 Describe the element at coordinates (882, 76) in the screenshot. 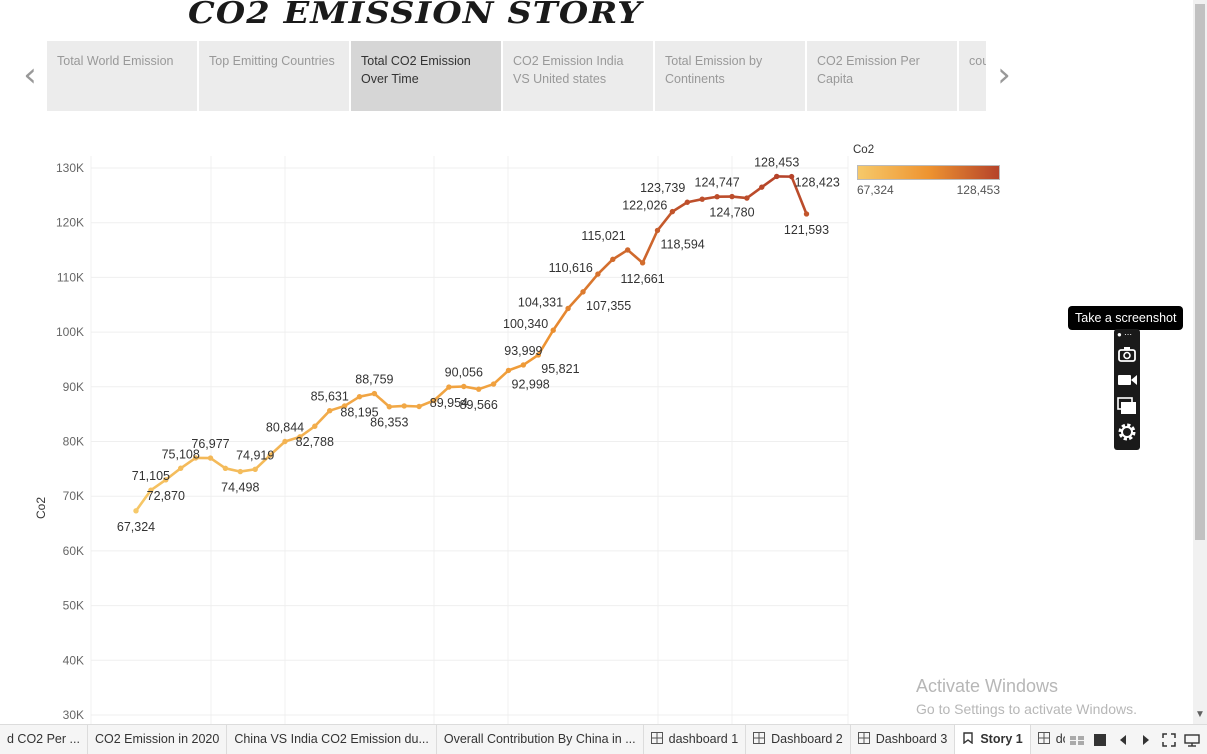

I see `story-point-5: CO2 Emission Per Capita` at that location.